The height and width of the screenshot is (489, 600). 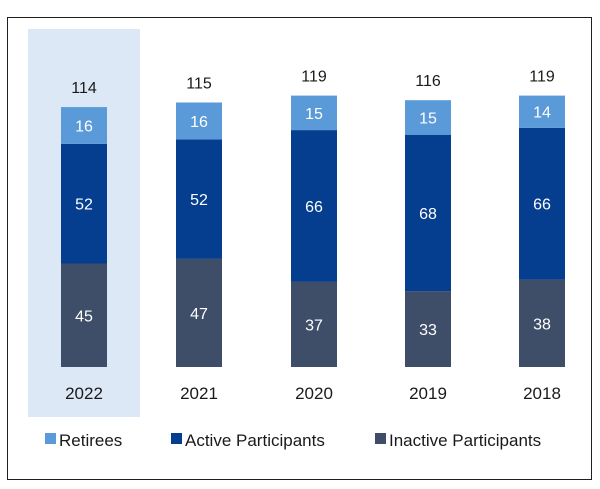 What do you see at coordinates (90, 440) in the screenshot?
I see `legend-label-retirees: Retirees` at bounding box center [90, 440].